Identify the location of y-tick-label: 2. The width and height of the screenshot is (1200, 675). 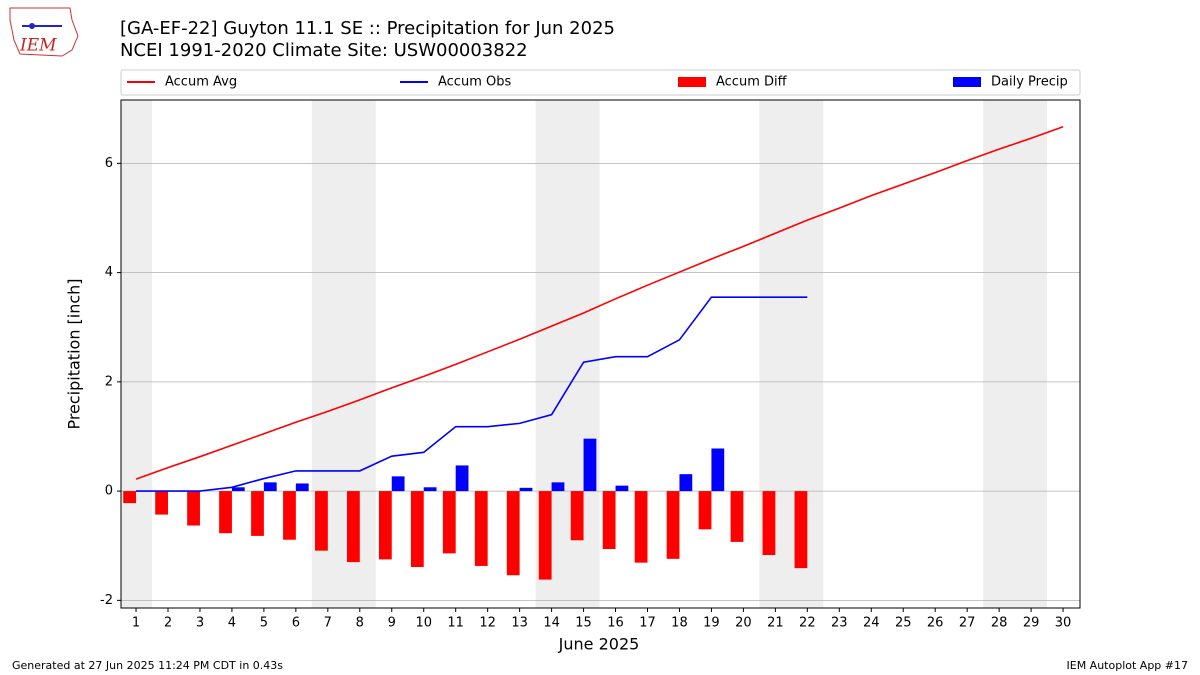
(109, 381).